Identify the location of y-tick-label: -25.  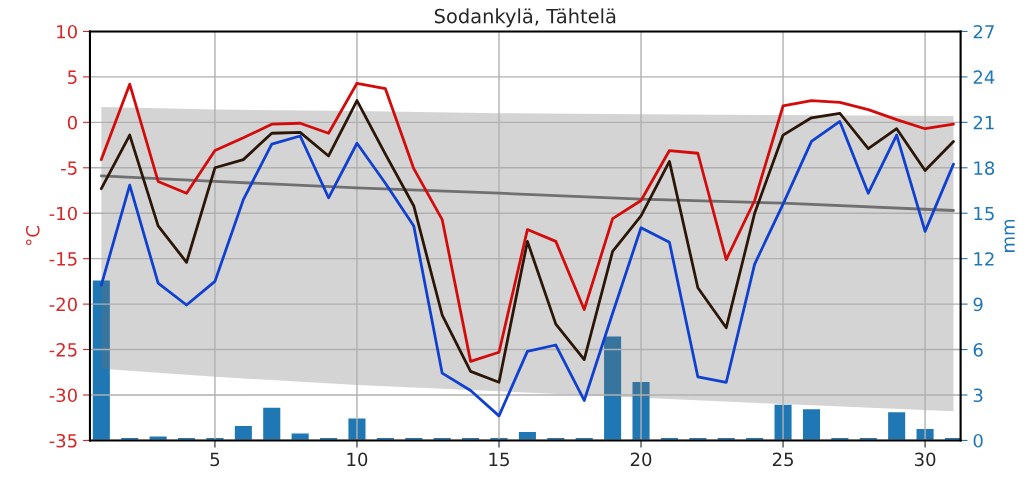
(63, 350).